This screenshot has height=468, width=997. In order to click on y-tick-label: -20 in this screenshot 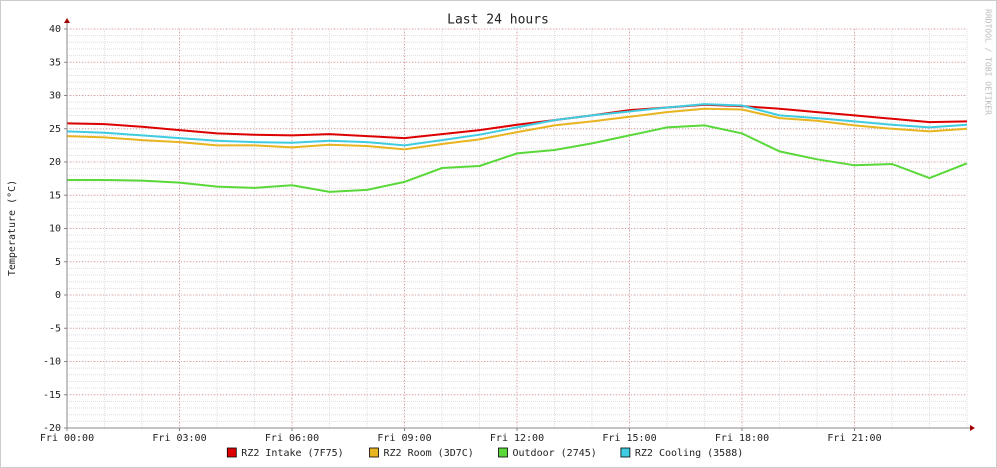, I will do `click(52, 428)`.